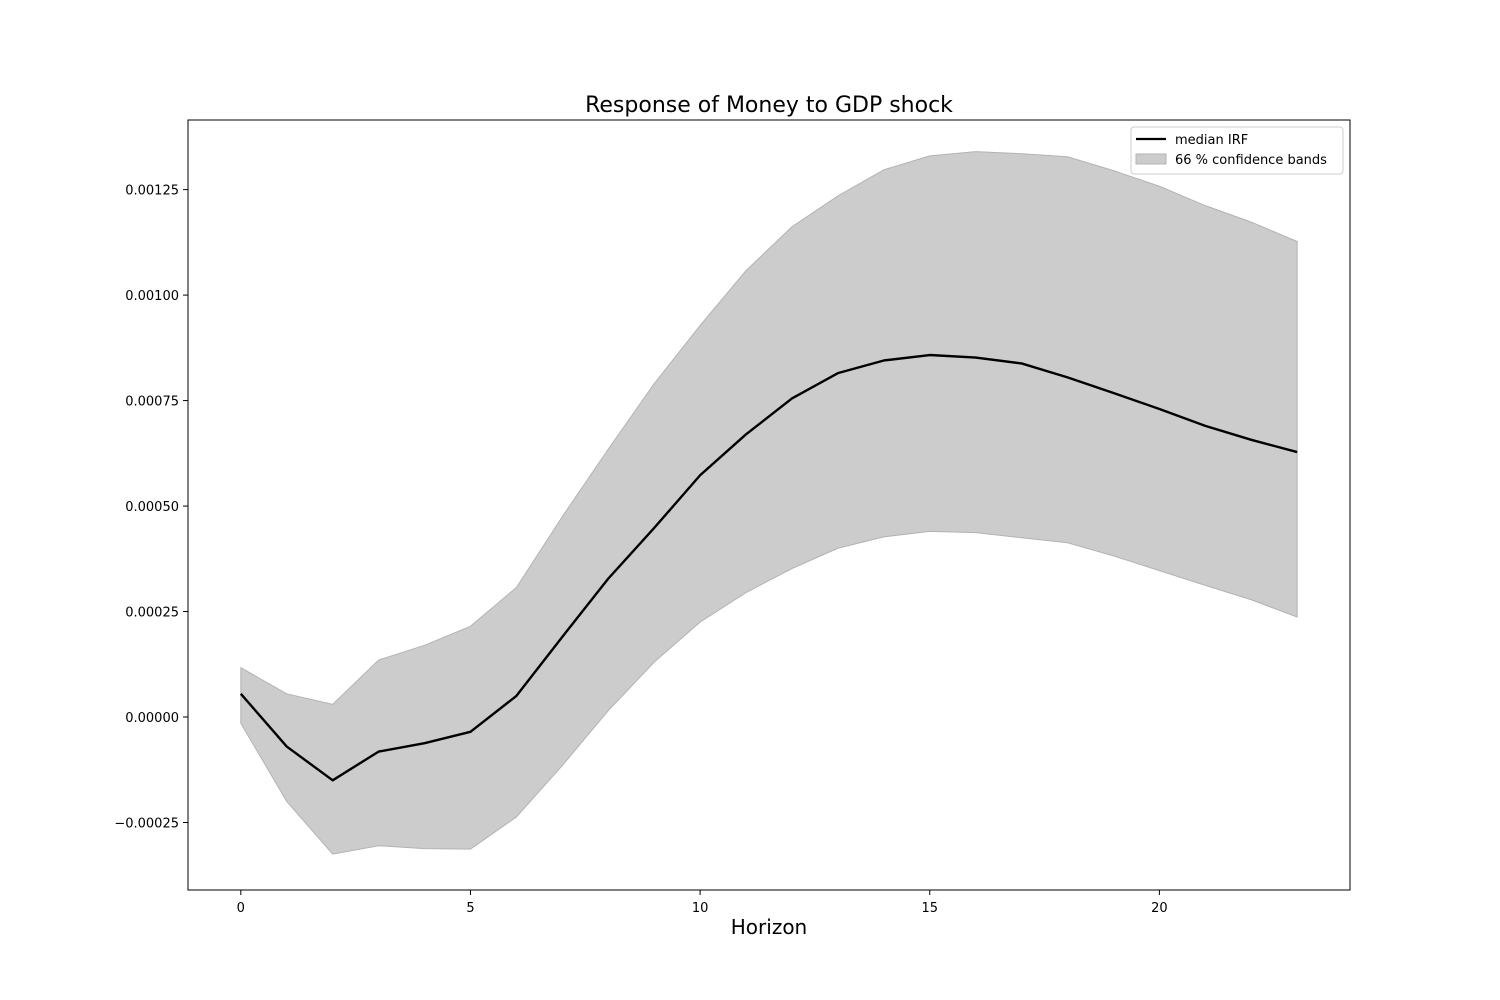  I want to click on x-tick-label: 10, so click(700, 908).